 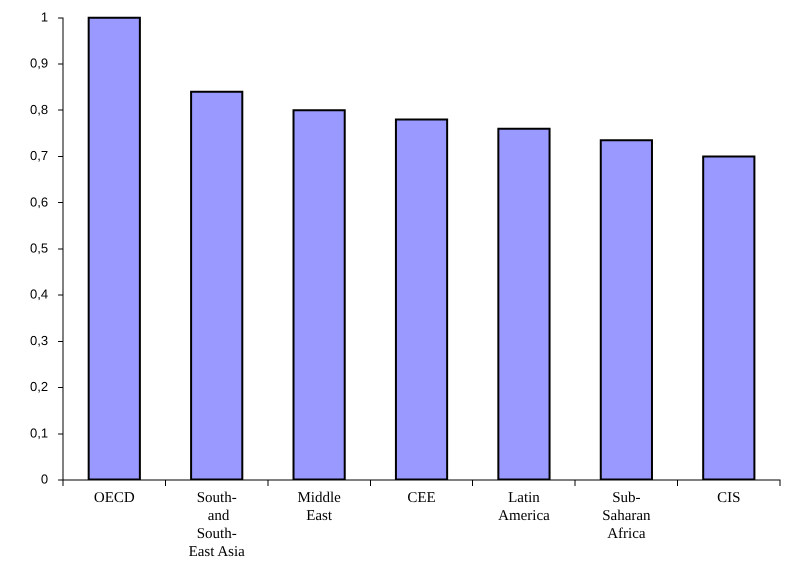 I want to click on x-tick-label: Sub-Saharan Africa, so click(x=627, y=516).